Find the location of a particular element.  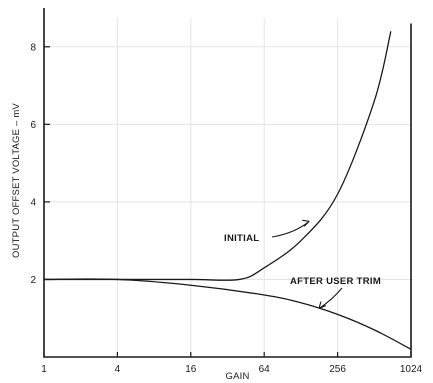

annotation-arrow-after-user-trim is located at coordinates (330, 298).